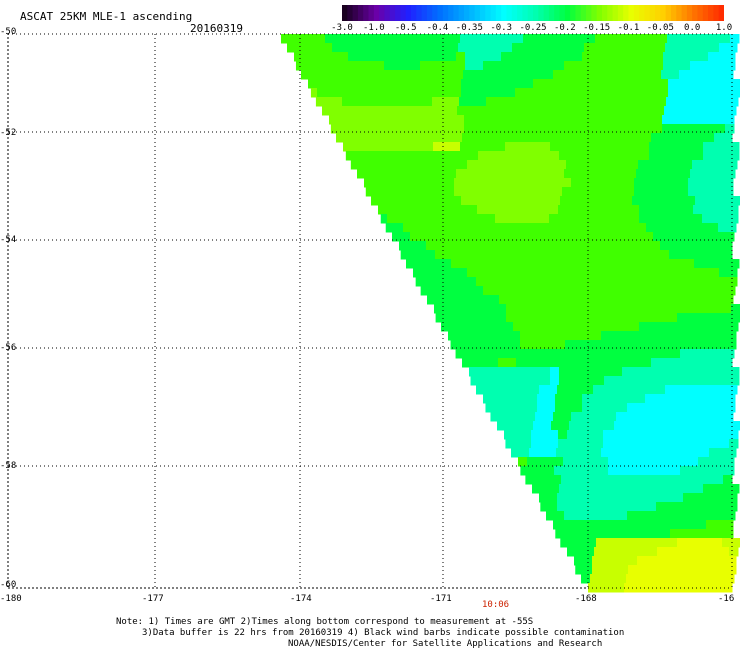 This screenshot has width=740, height=650. What do you see at coordinates (660, 28) in the screenshot?
I see `colorbar-tick: -0.05` at bounding box center [660, 28].